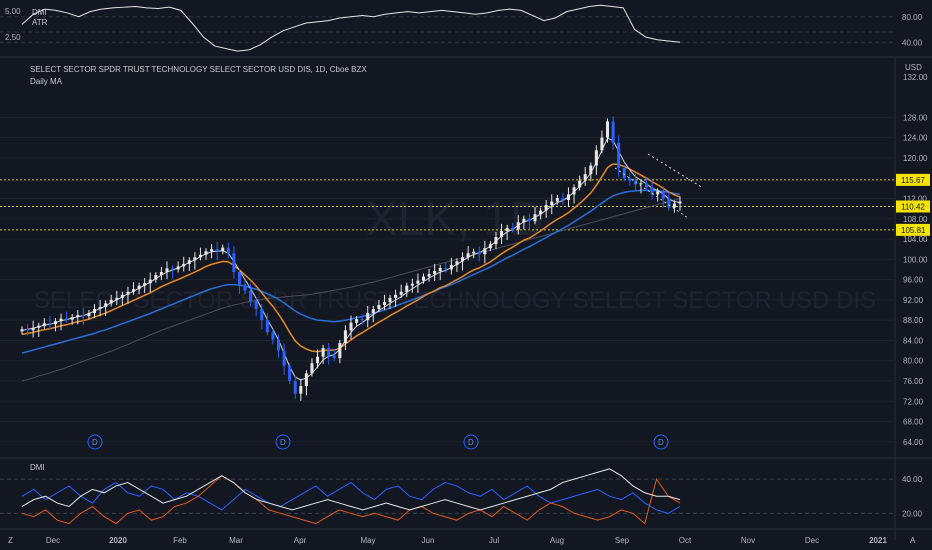 The width and height of the screenshot is (932, 550). I want to click on dmi-tick-label: 40.00, so click(912, 479).